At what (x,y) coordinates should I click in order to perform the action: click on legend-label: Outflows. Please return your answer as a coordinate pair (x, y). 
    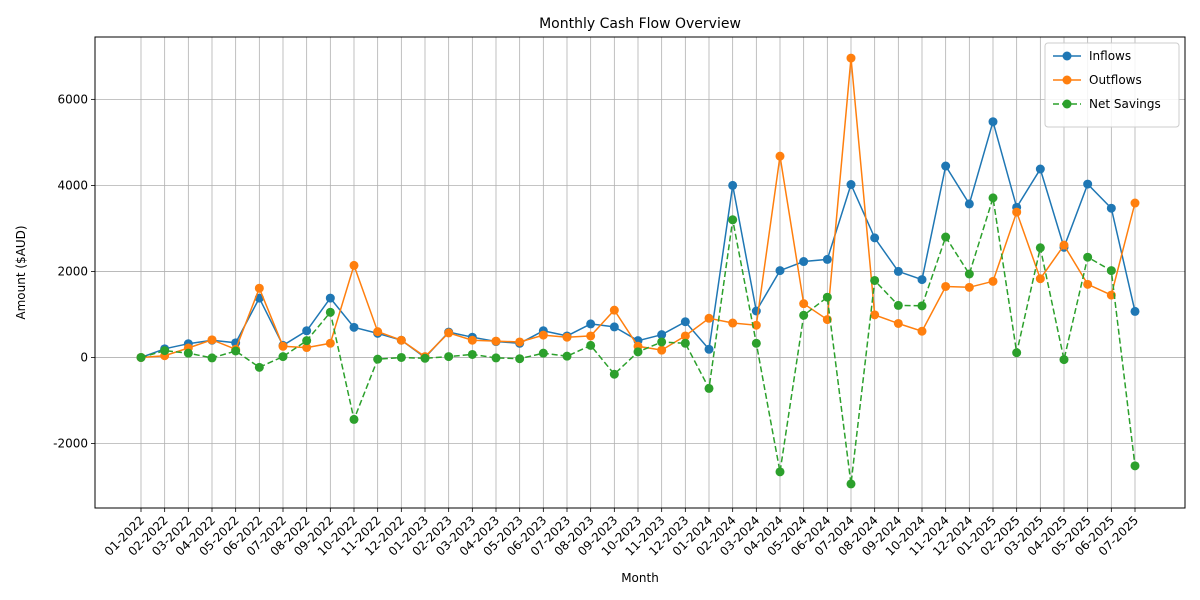
    Looking at the image, I should click on (1115, 80).